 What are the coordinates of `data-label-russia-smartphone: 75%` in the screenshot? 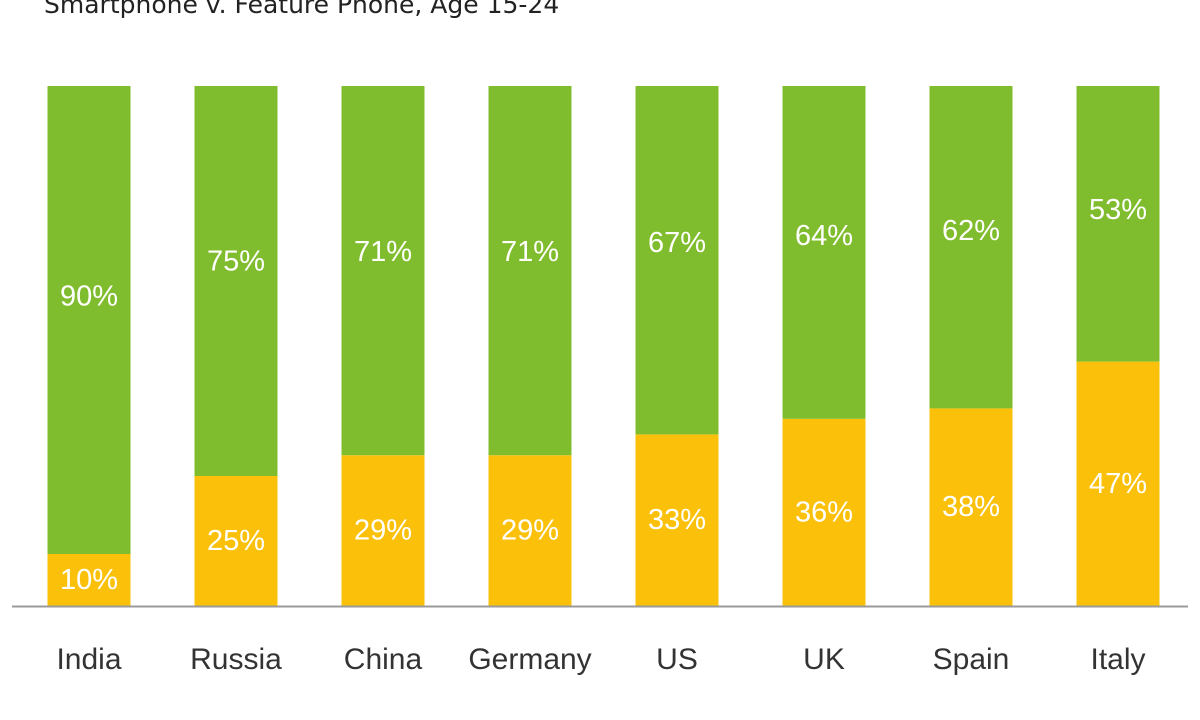 It's located at (236, 262).